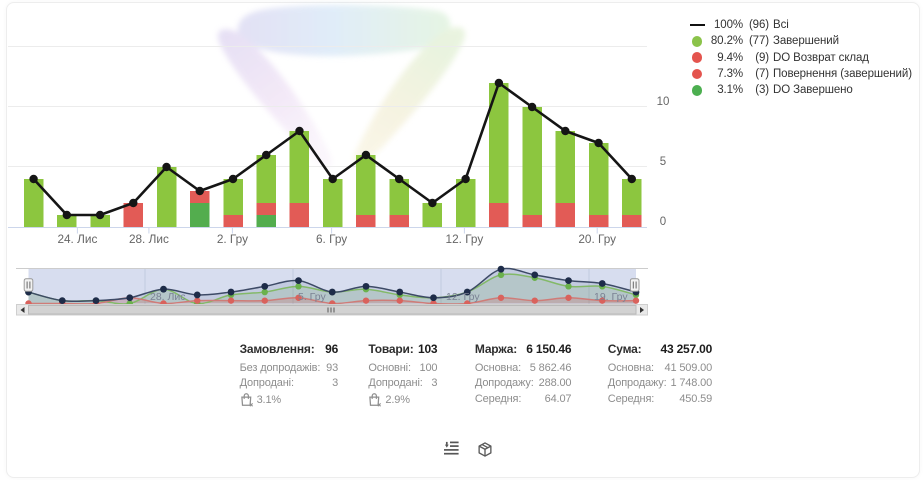 Image resolution: width=923 pixels, height=480 pixels. What do you see at coordinates (597, 239) in the screenshot?
I see `svg-text: 20. Гру` at bounding box center [597, 239].